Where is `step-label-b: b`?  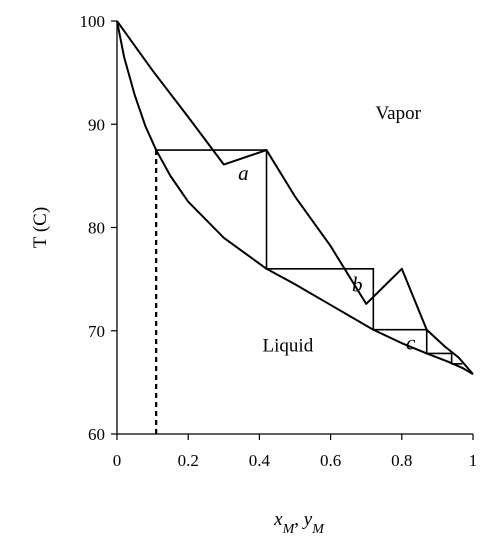
step-label-b: b is located at coordinates (357, 285).